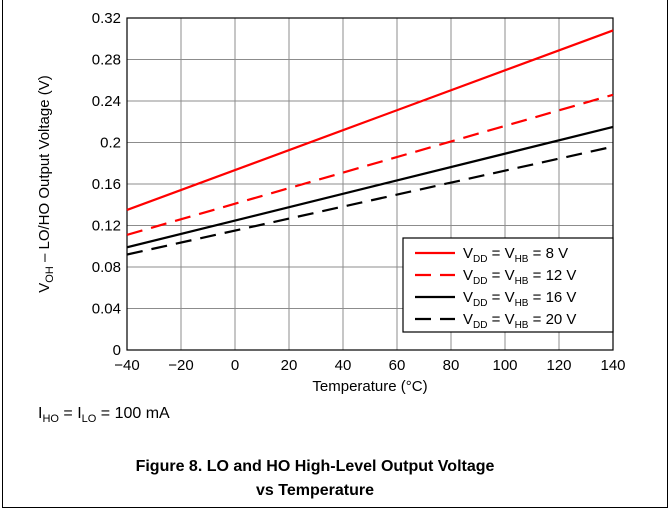 The height and width of the screenshot is (510, 671). What do you see at coordinates (519, 321) in the screenshot?
I see `legend-label: VDD = VHB = 20 V` at bounding box center [519, 321].